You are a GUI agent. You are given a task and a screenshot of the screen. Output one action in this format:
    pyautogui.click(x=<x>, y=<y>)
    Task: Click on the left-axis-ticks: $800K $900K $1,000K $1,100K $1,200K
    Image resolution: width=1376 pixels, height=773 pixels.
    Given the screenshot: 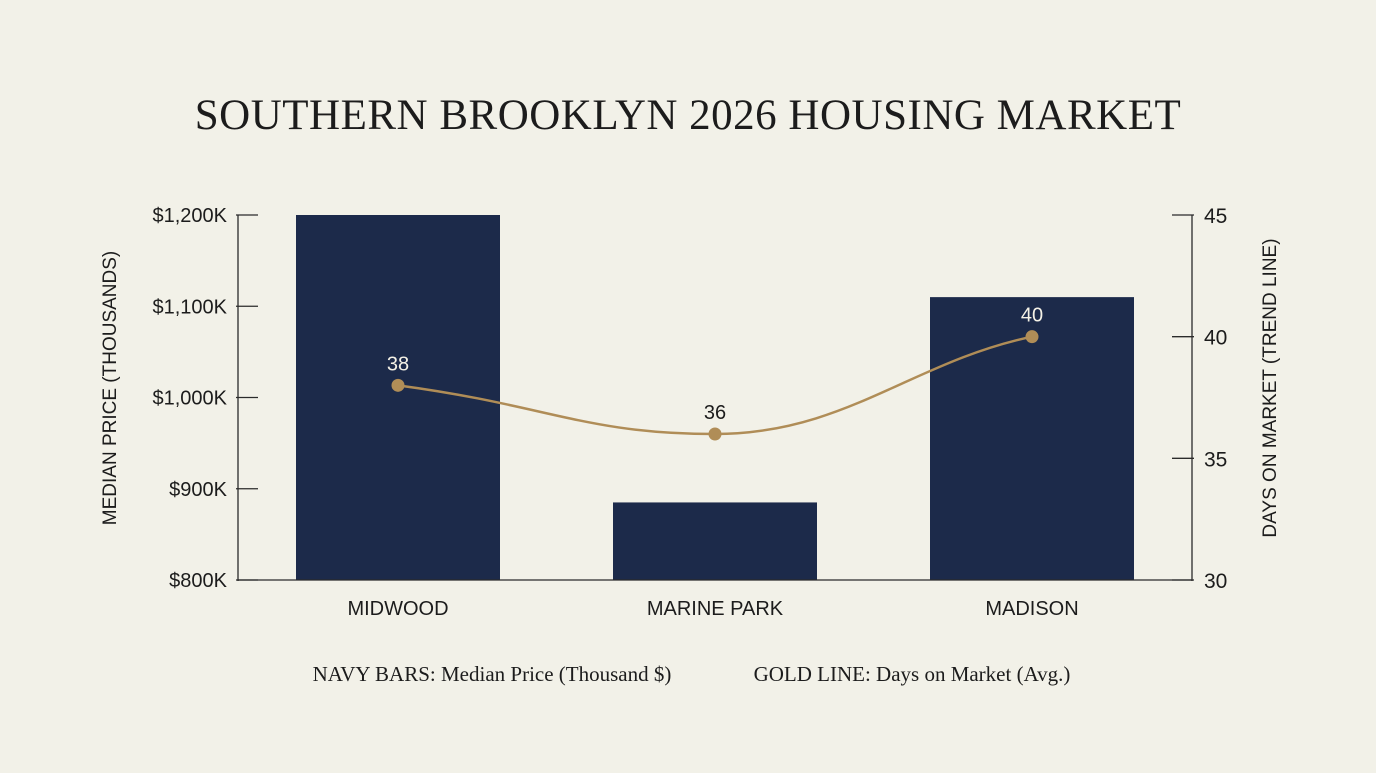 What is the action you would take?
    pyautogui.click(x=205, y=398)
    